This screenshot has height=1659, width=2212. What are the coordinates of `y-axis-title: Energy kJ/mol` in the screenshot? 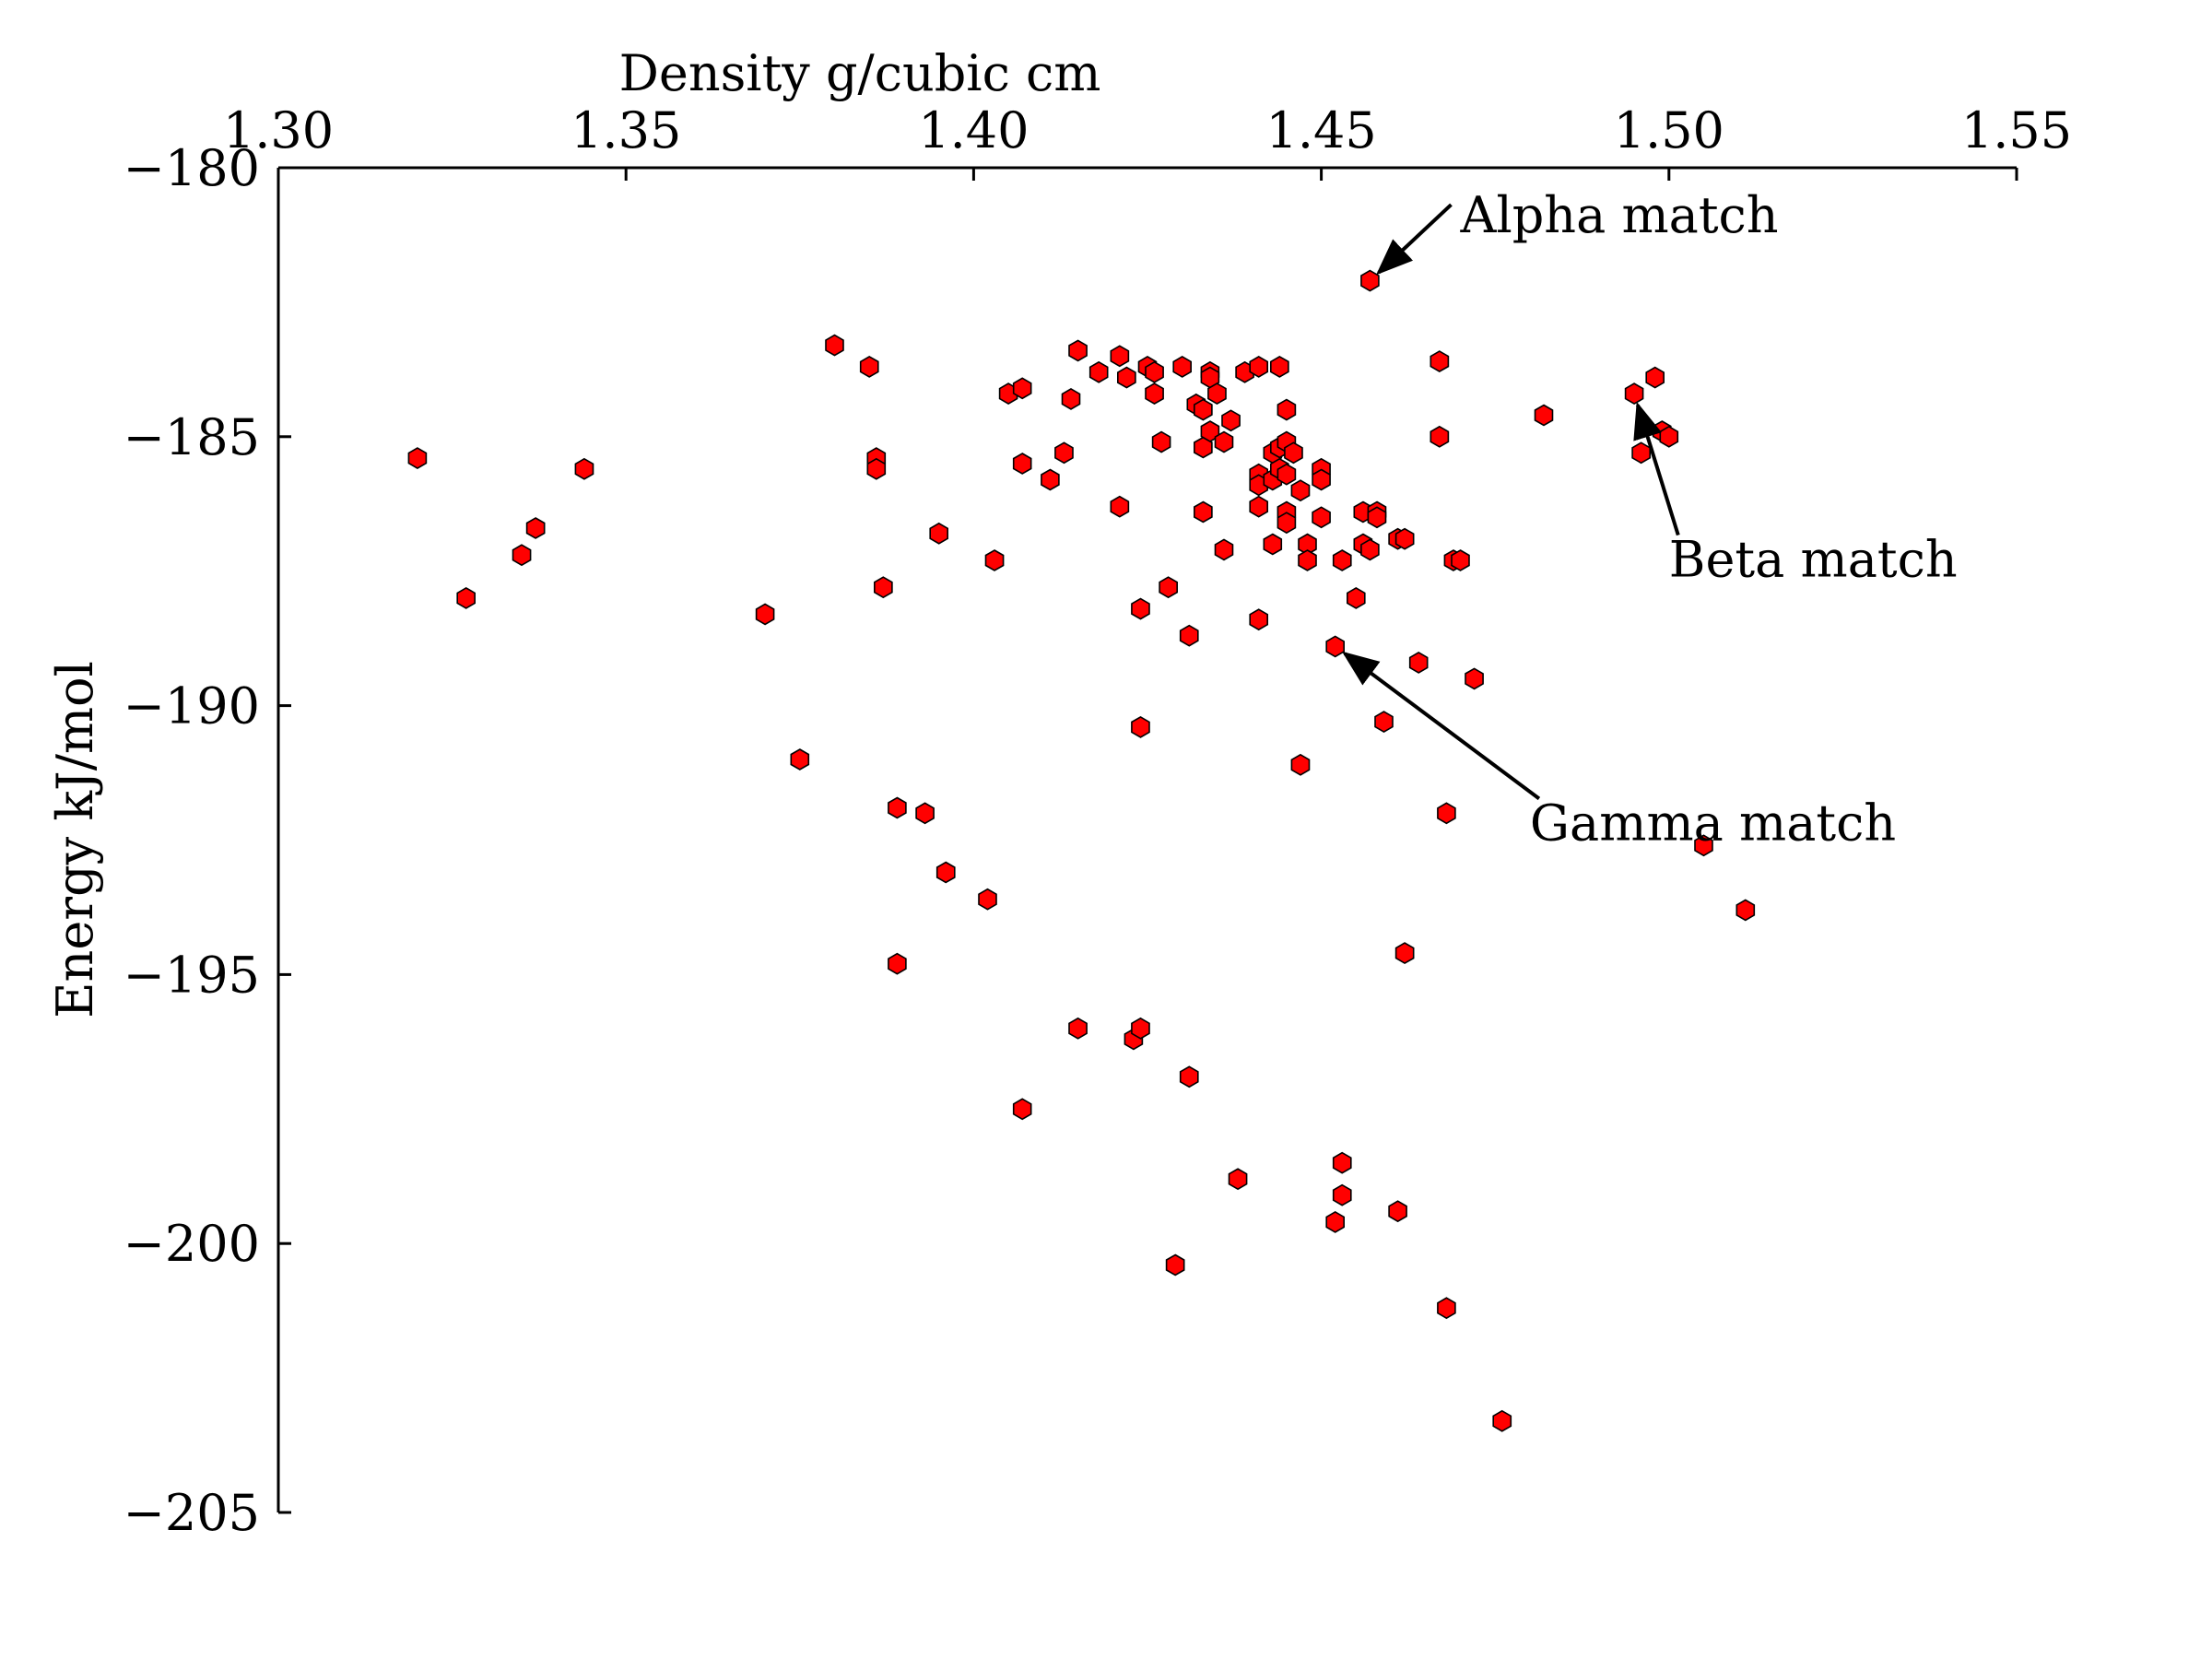 It's located at (75, 839).